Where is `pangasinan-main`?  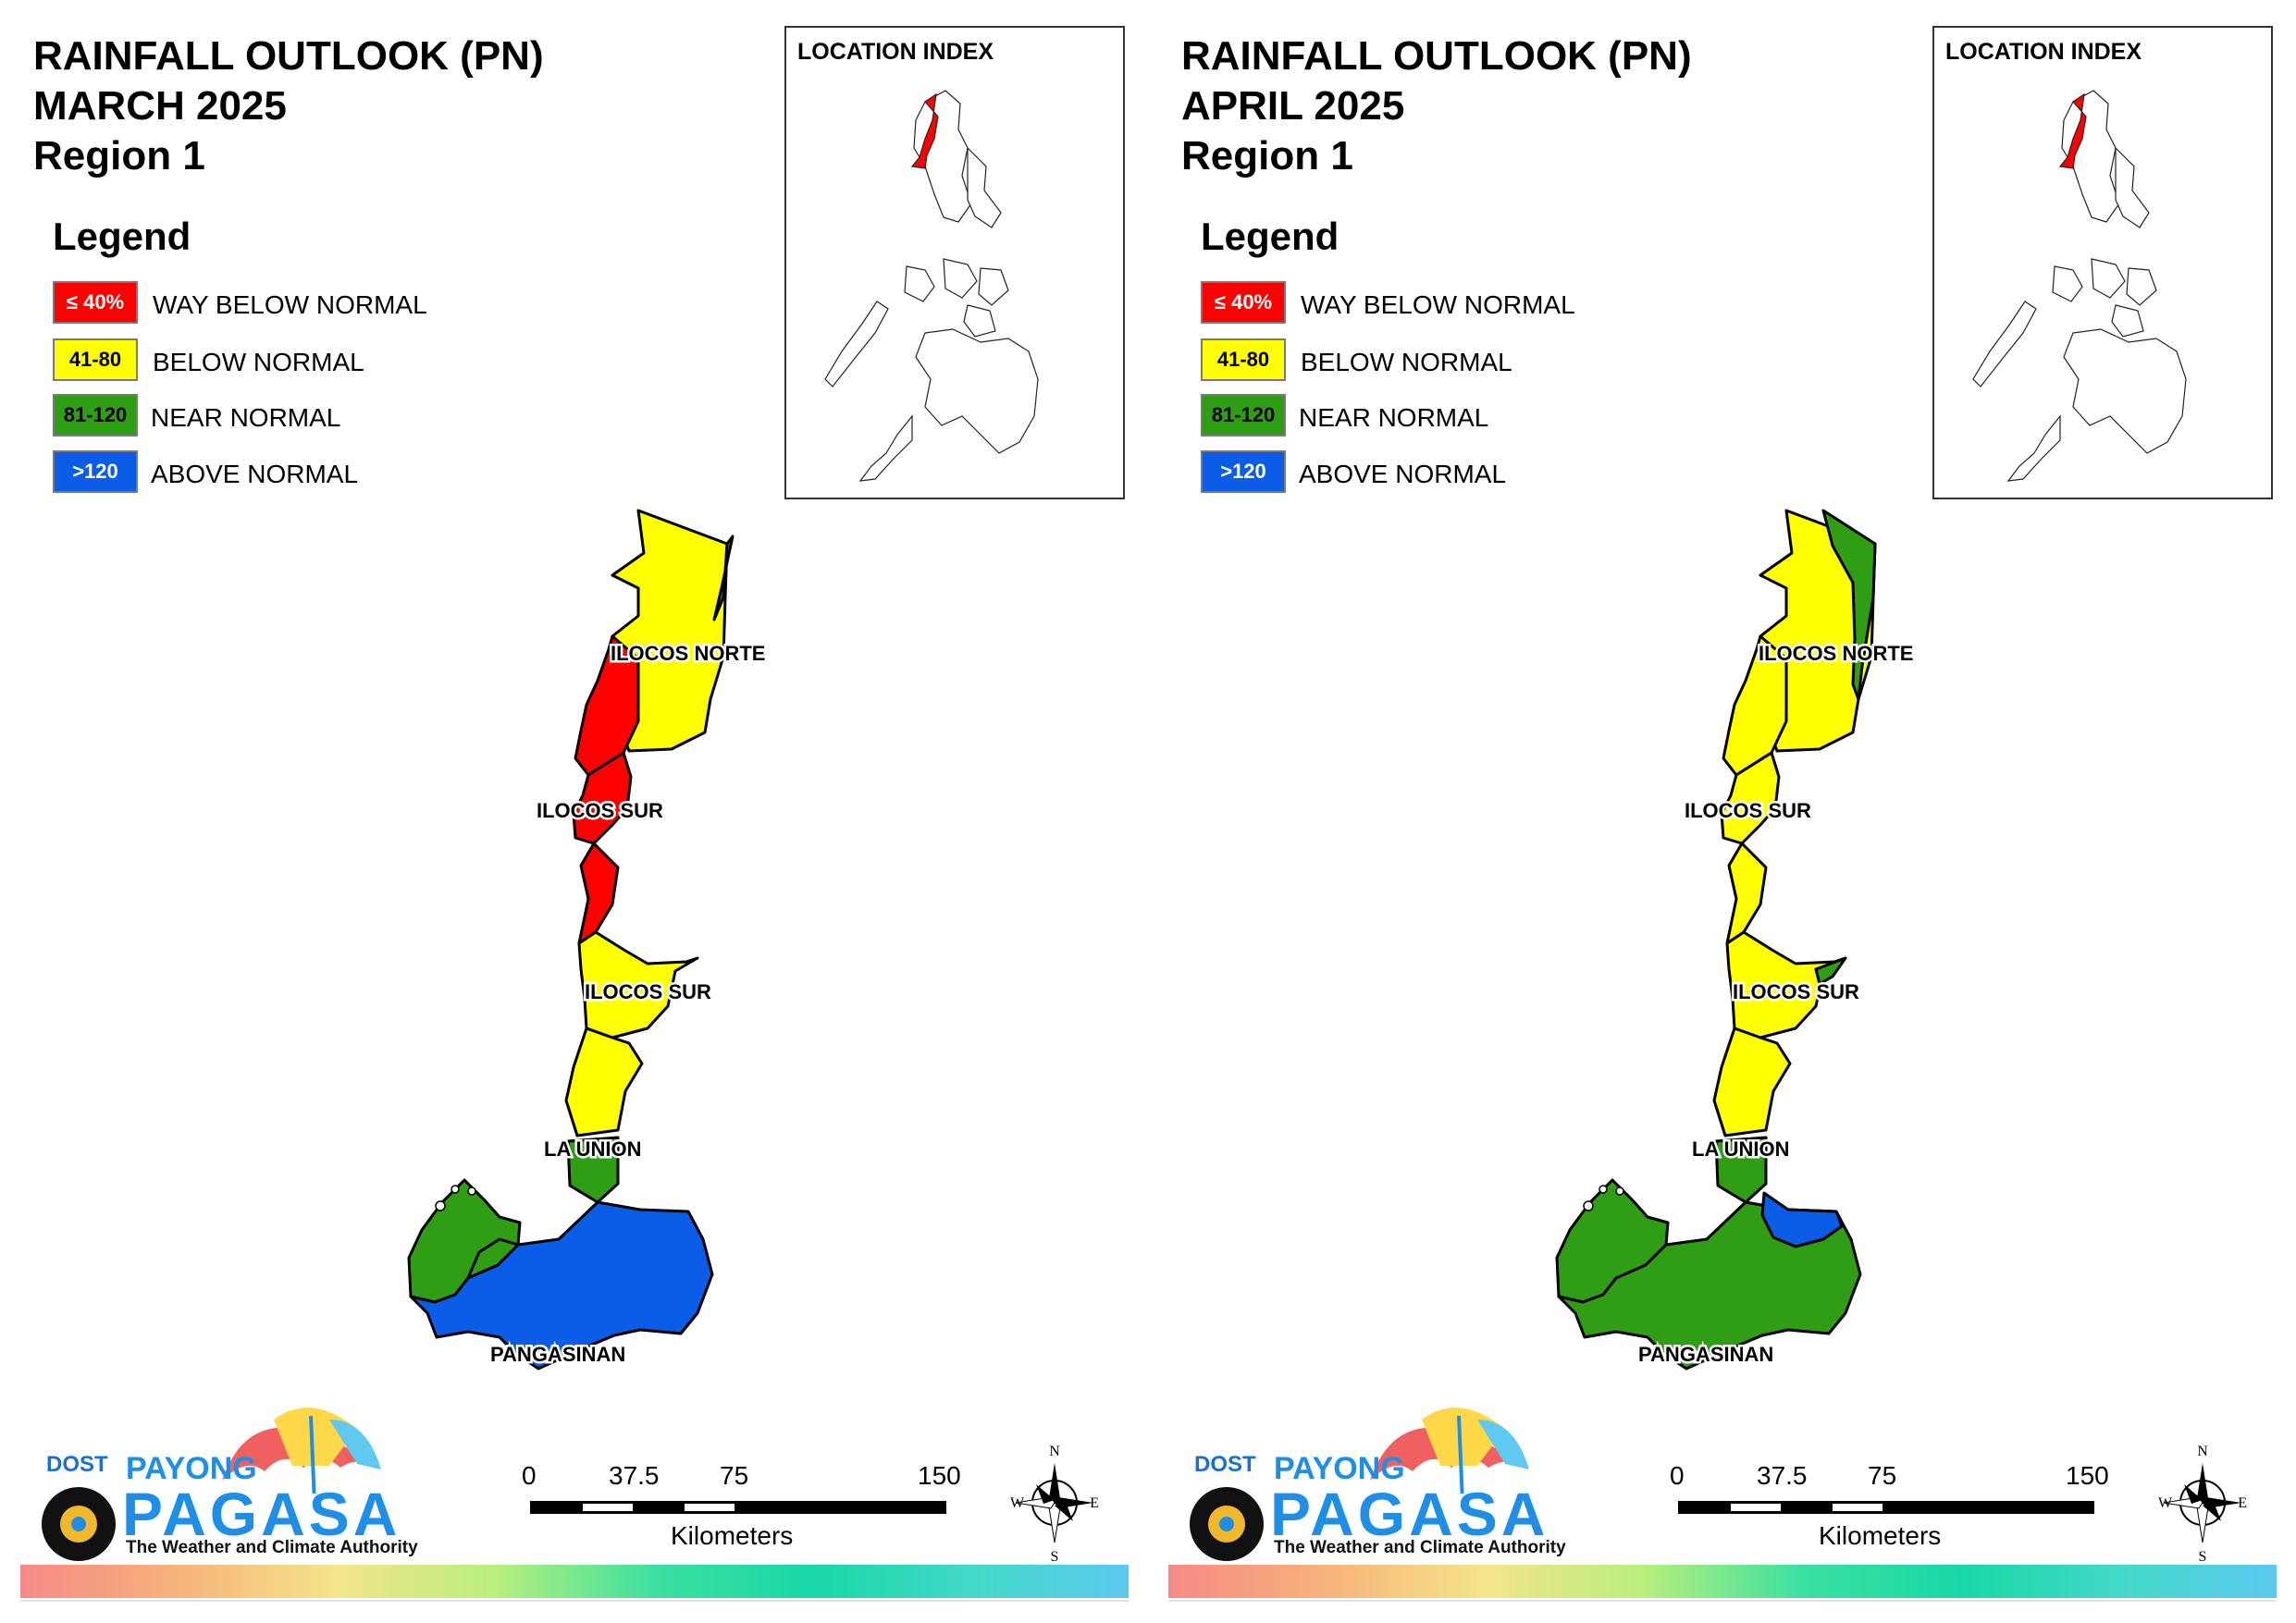
pangasinan-main is located at coordinates (1709, 1285).